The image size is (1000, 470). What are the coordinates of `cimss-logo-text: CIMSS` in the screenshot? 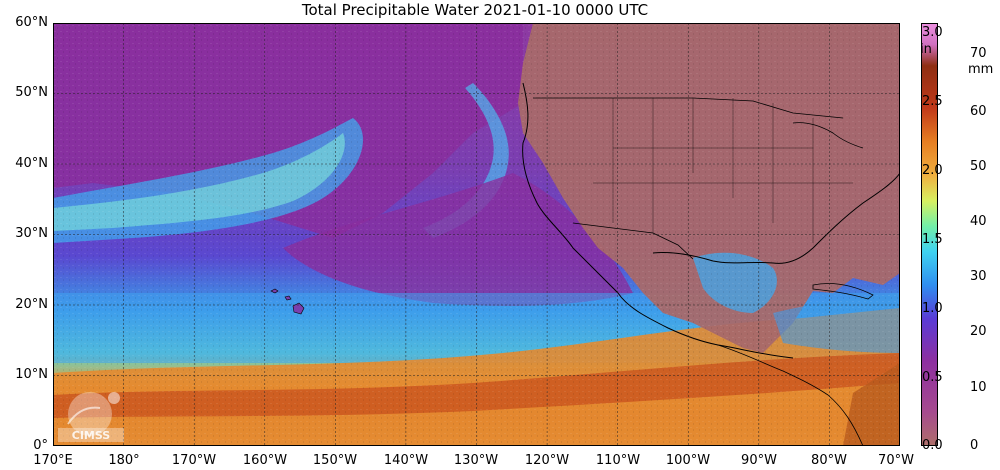 It's located at (91, 435).